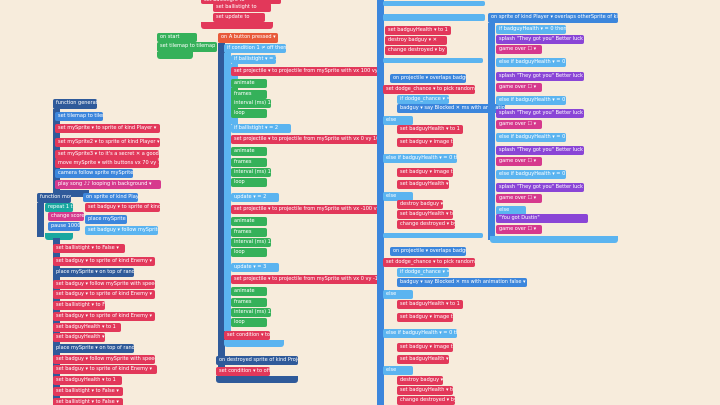  Describe the element at coordinates (425, 317) in the screenshot. I see `change-image-3: set badguy ▾ image to ▢` at that location.